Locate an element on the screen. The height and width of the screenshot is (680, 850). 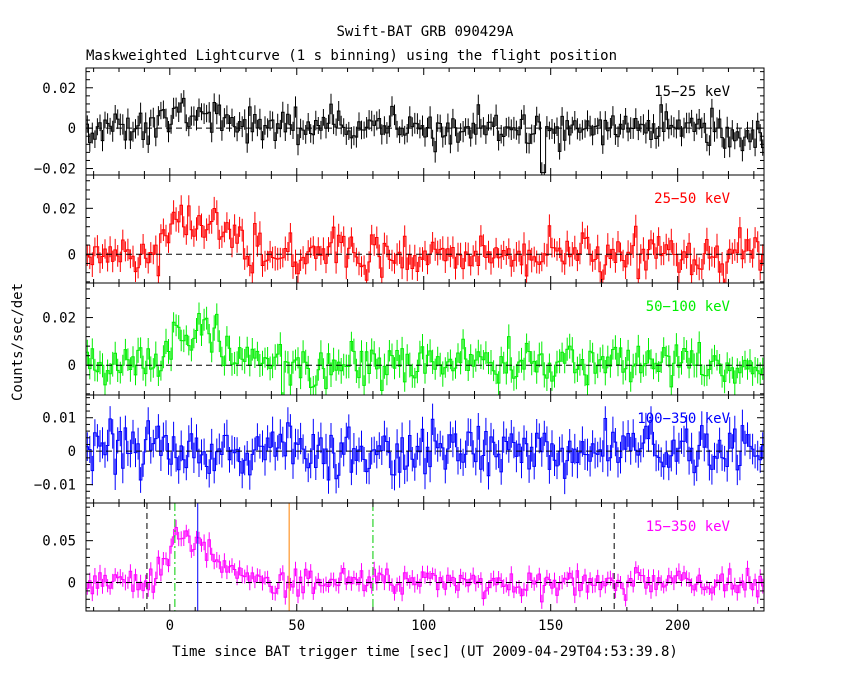
y-tick-label: −0.01 is located at coordinates (55, 486).